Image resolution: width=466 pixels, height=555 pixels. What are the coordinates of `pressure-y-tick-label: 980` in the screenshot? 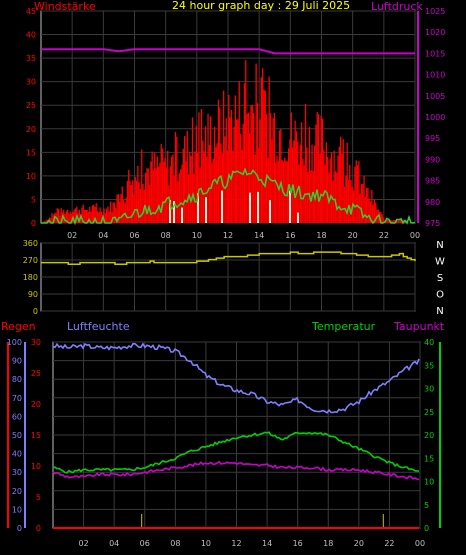 It's located at (432, 202).